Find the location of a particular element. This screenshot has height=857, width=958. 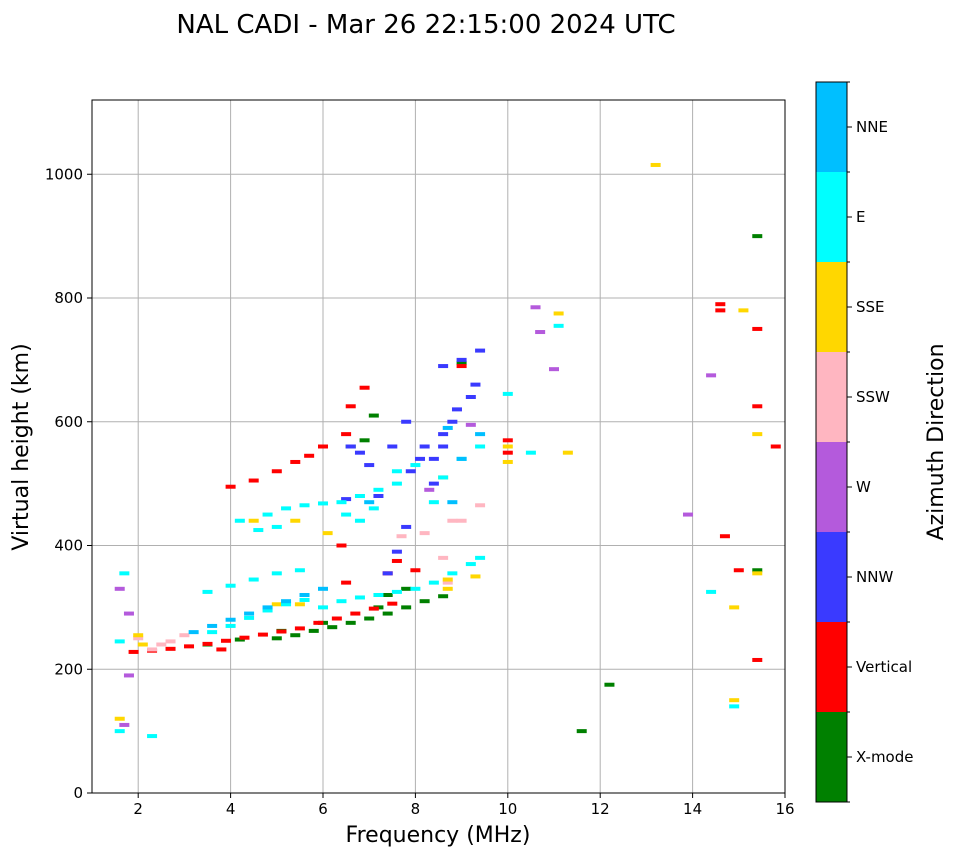

x-tick-label: 6 is located at coordinates (323, 809).